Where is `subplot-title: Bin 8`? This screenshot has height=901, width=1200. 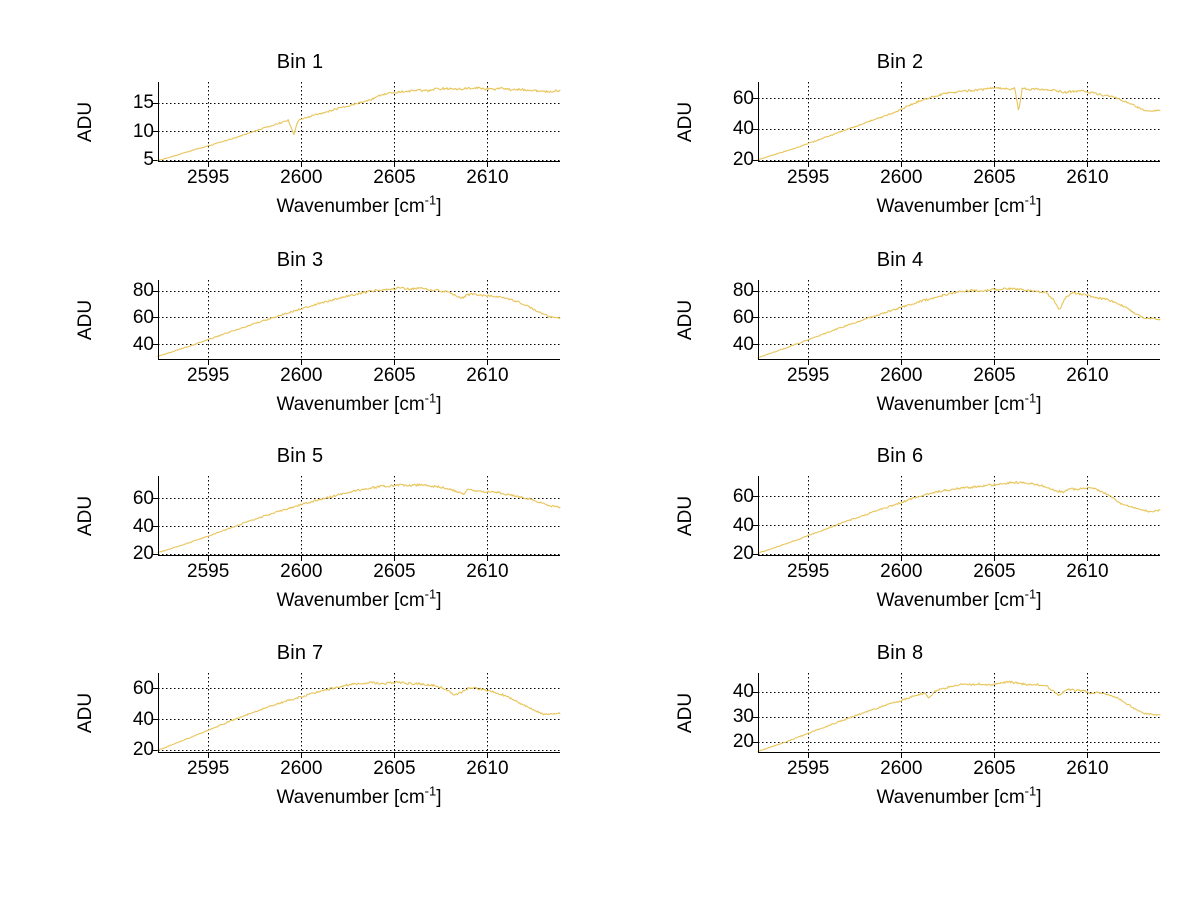 subplot-title: Bin 8 is located at coordinates (900, 653).